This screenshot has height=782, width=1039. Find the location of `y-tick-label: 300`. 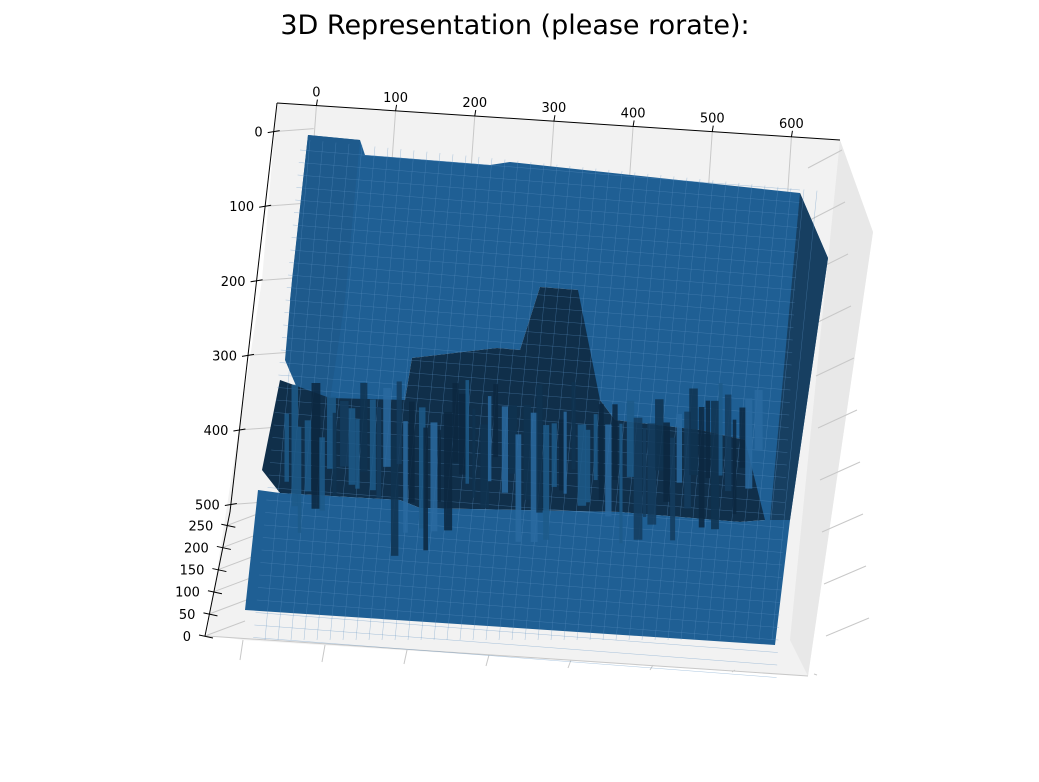

y-tick-label: 300 is located at coordinates (224, 356).